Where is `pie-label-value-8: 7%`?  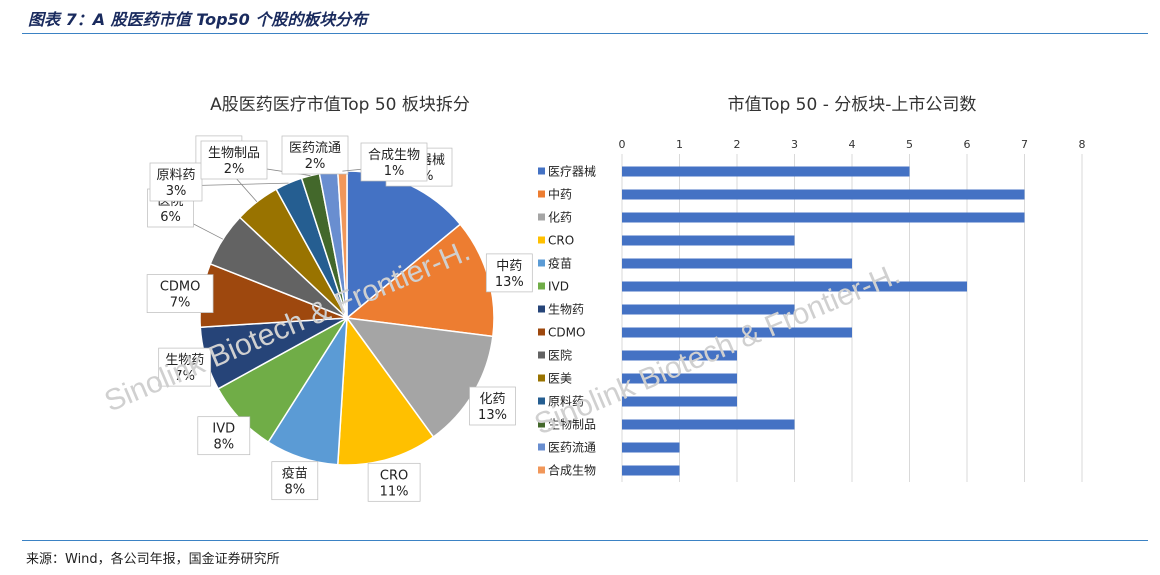
pie-label-value-8: 7% is located at coordinates (180, 303).